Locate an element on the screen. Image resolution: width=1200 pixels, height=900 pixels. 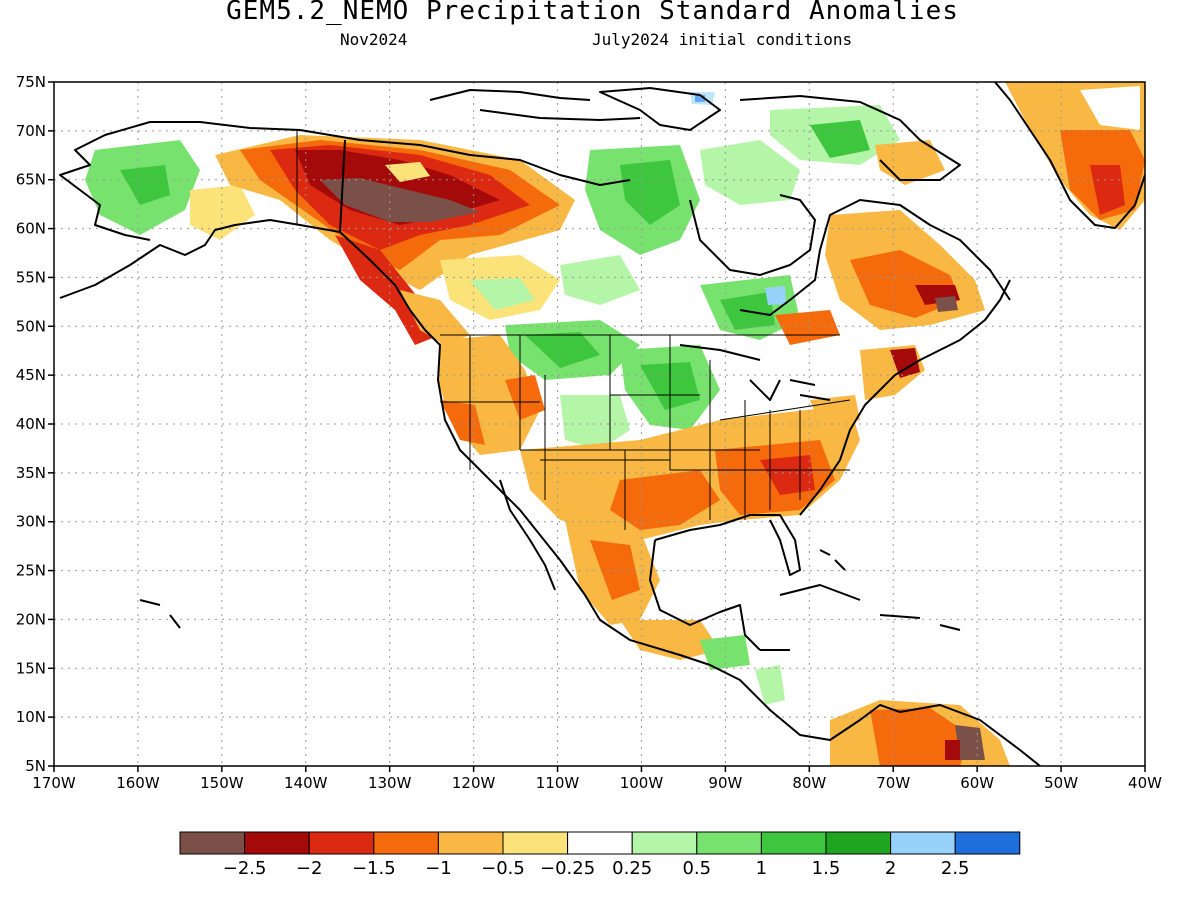
lon-tick-label: 140W is located at coordinates (306, 783).